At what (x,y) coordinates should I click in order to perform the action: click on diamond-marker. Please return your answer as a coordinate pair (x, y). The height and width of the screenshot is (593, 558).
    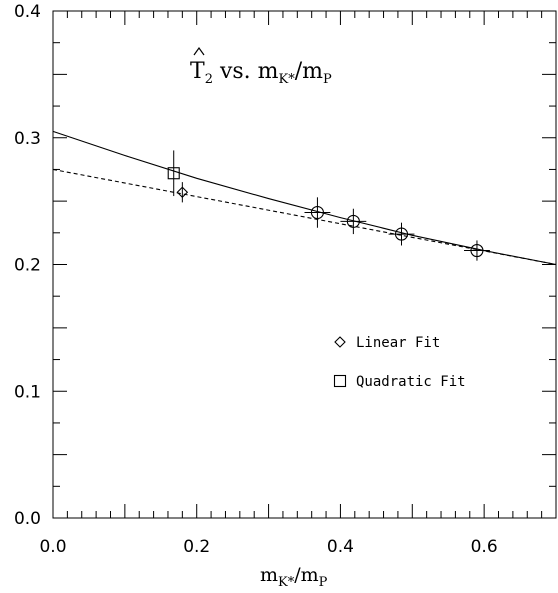
    Looking at the image, I should click on (182, 192).